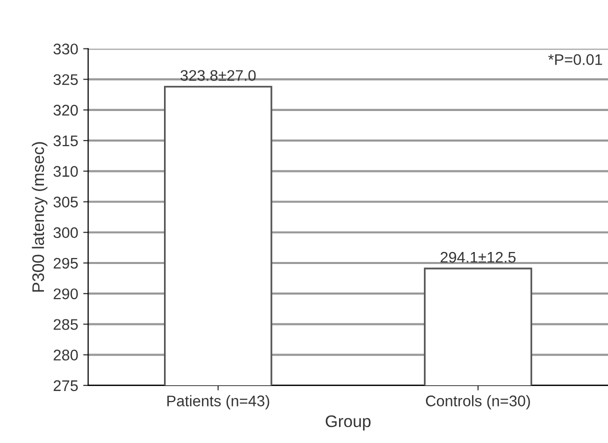 The width and height of the screenshot is (608, 443). What do you see at coordinates (66, 140) in the screenshot?
I see `y-tick-label: 315` at bounding box center [66, 140].